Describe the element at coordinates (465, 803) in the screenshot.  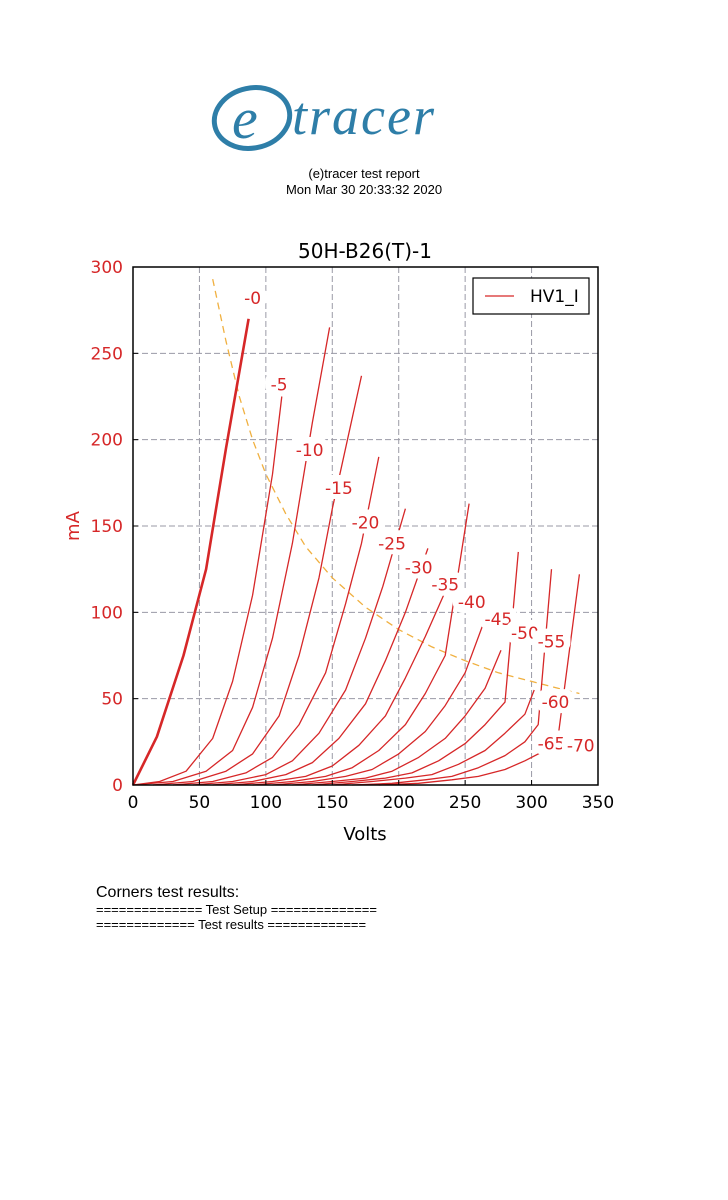
I see `x-tick-label: 250` at that location.